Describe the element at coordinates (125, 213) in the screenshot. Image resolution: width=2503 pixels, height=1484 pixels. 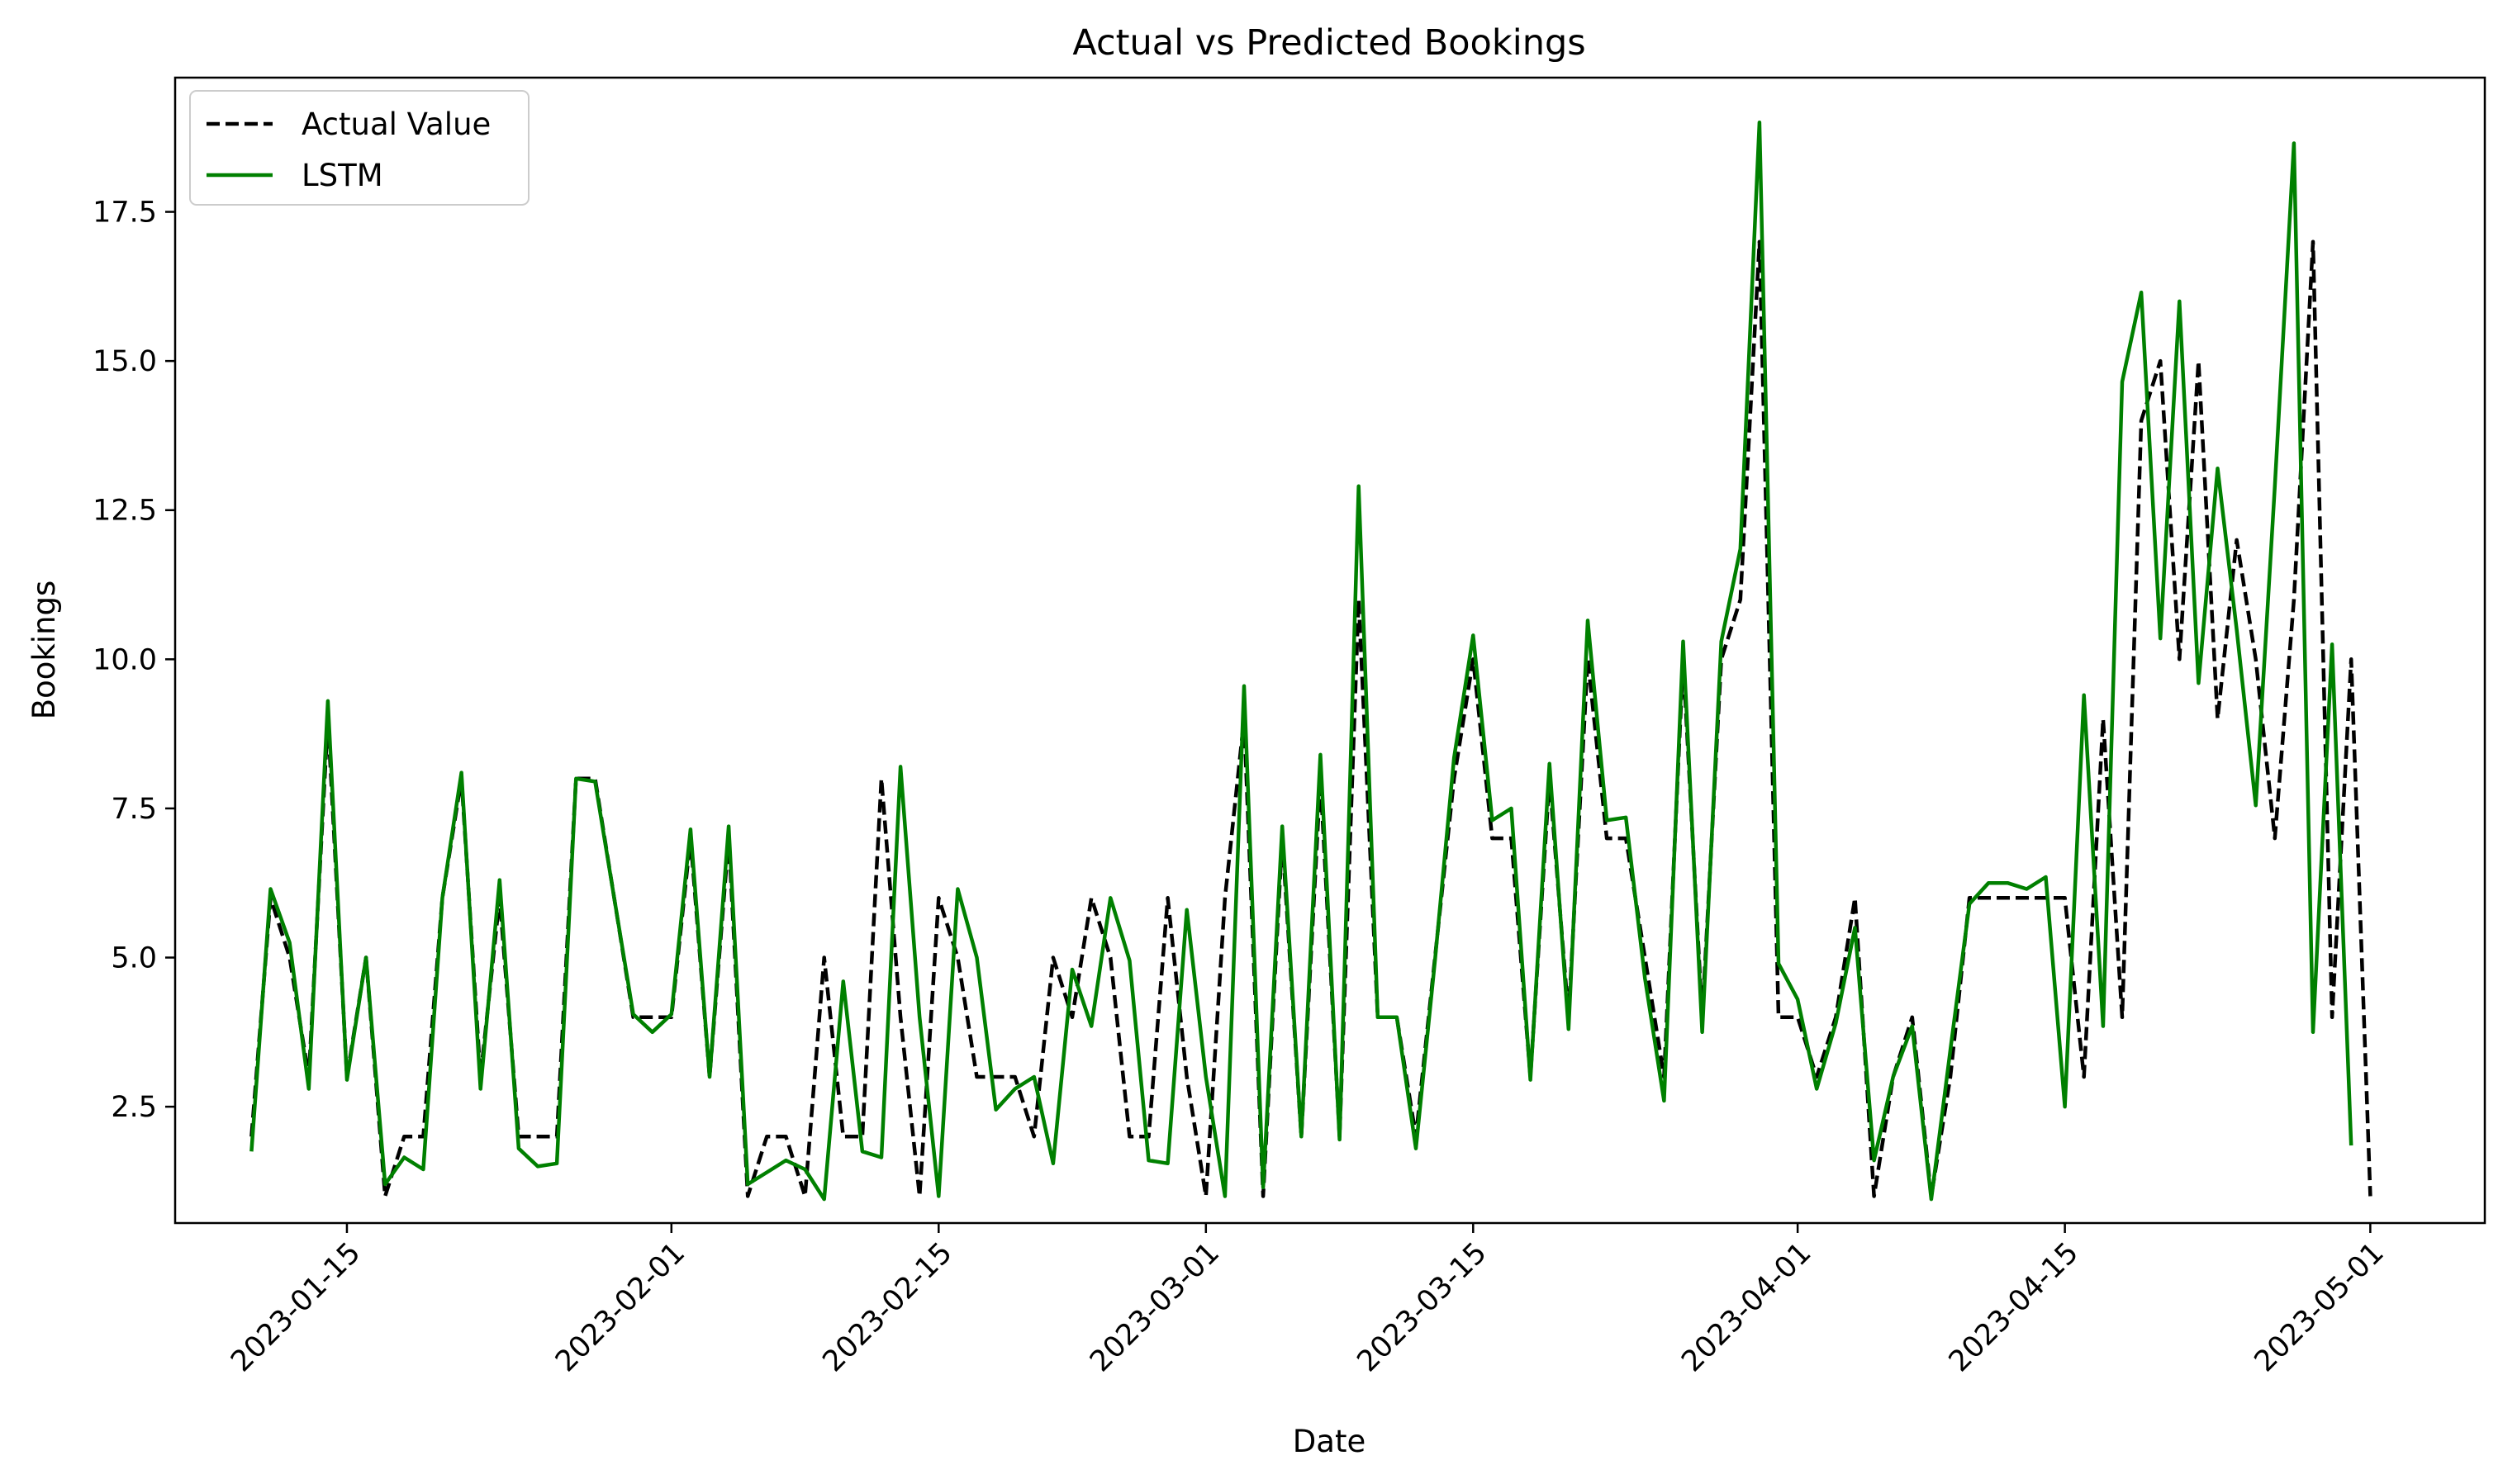
I see `y-tick-label: 17.5` at that location.